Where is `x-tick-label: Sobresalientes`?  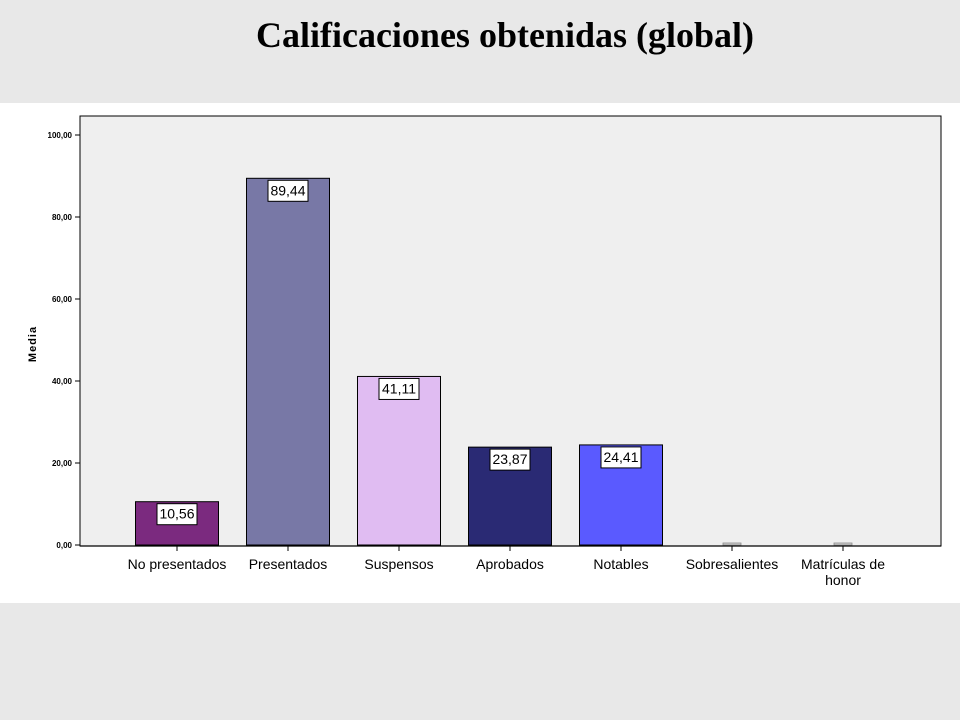
x-tick-label: Sobresalientes is located at coordinates (732, 564).